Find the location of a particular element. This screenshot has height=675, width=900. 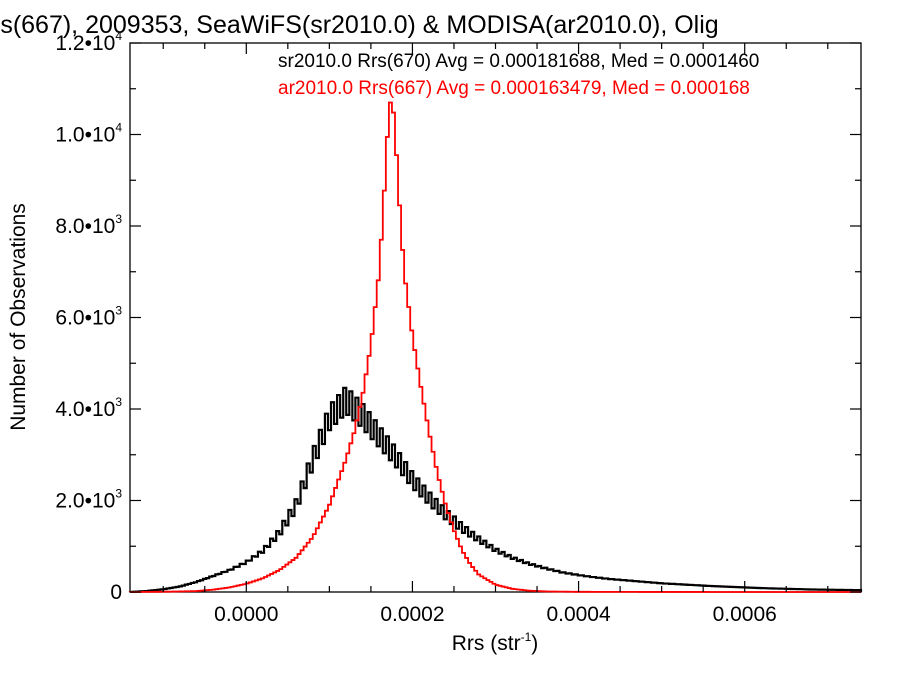

x-tick-label: 0.0006 is located at coordinates (745, 614).